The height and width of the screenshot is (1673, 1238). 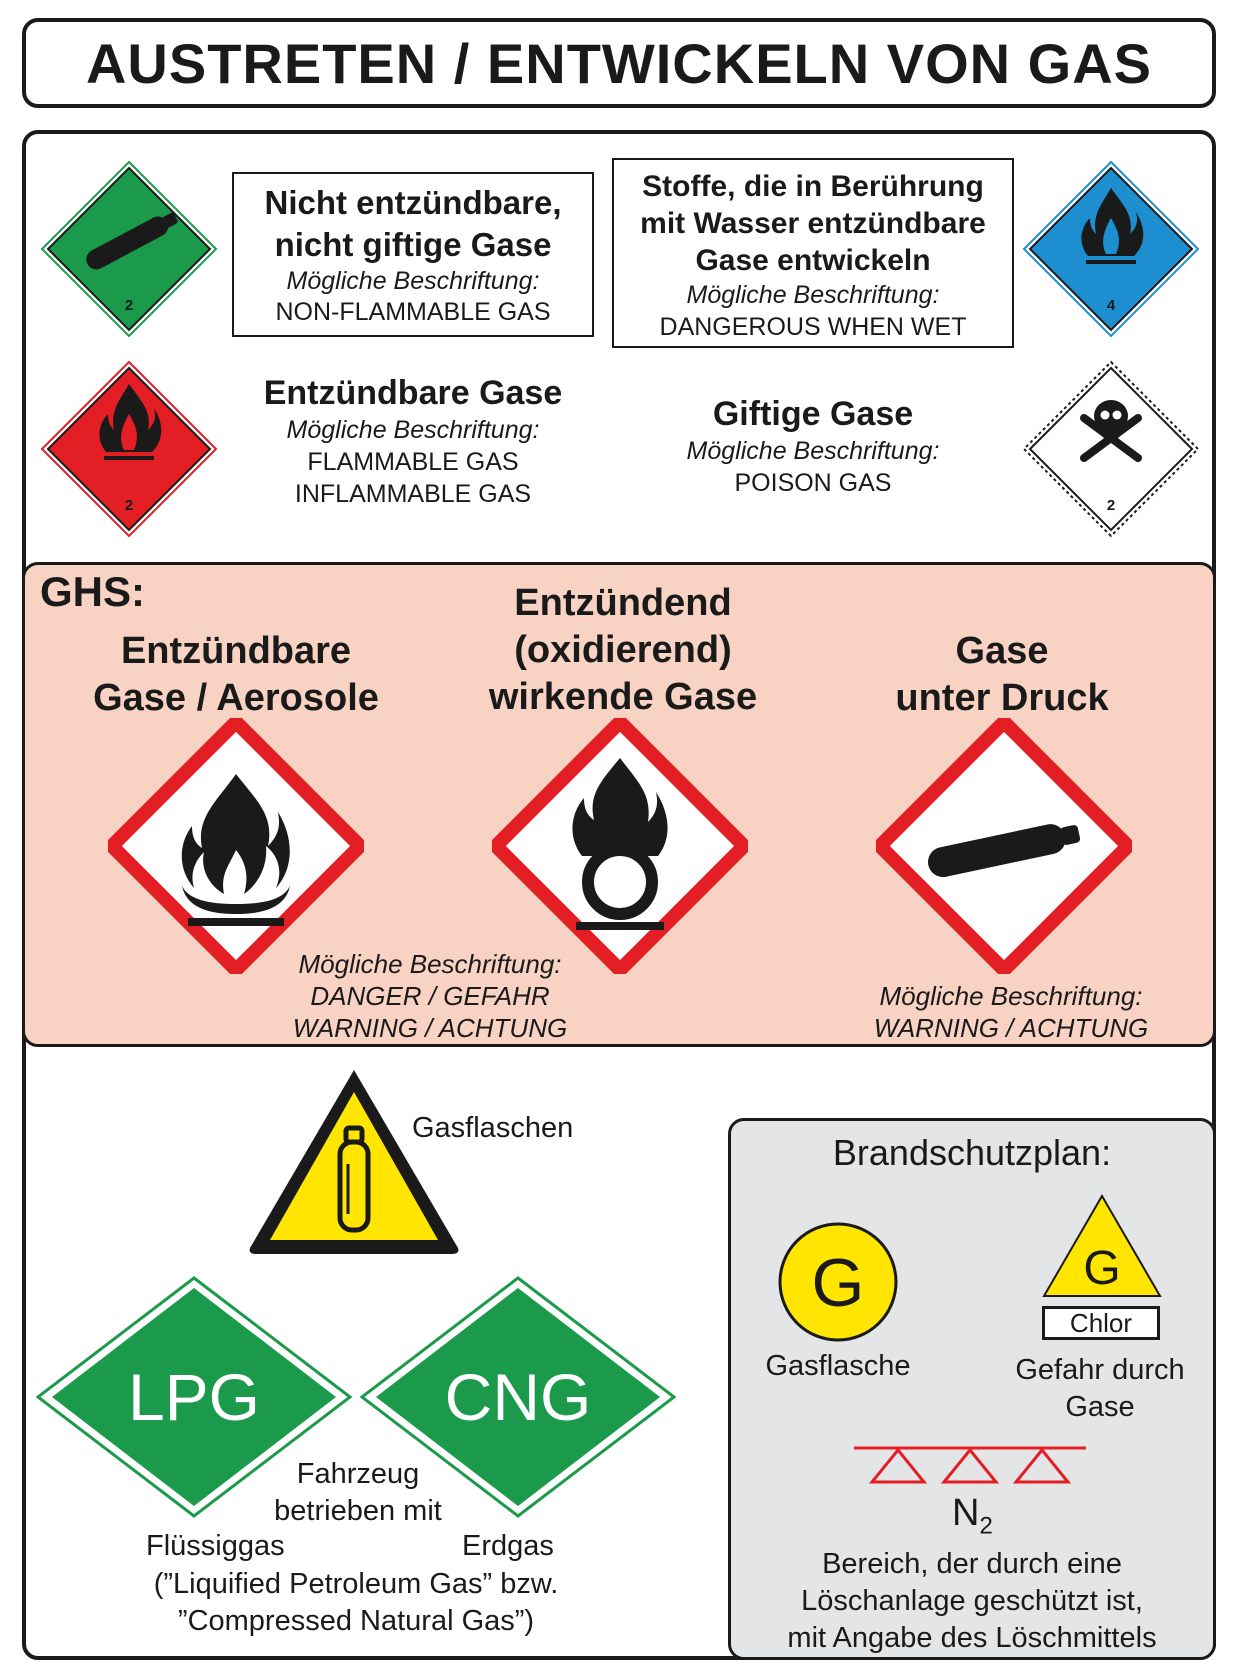 I want to click on green-gas-cylinder-diamond-icon: 2, so click(x=129, y=249).